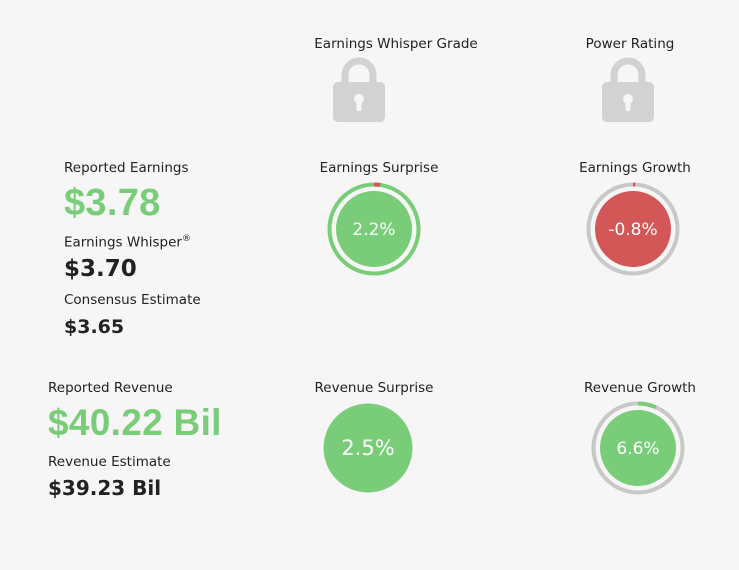 The height and width of the screenshot is (570, 739). What do you see at coordinates (132, 300) in the screenshot?
I see `consensus-estimate-label: Consensus Estimate` at bounding box center [132, 300].